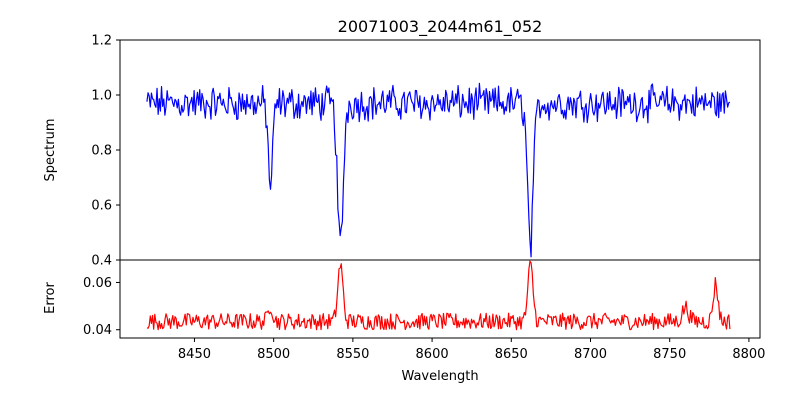  What do you see at coordinates (101, 96) in the screenshot?
I see `spectrum-y-tick-label: 1.0` at bounding box center [101, 96].